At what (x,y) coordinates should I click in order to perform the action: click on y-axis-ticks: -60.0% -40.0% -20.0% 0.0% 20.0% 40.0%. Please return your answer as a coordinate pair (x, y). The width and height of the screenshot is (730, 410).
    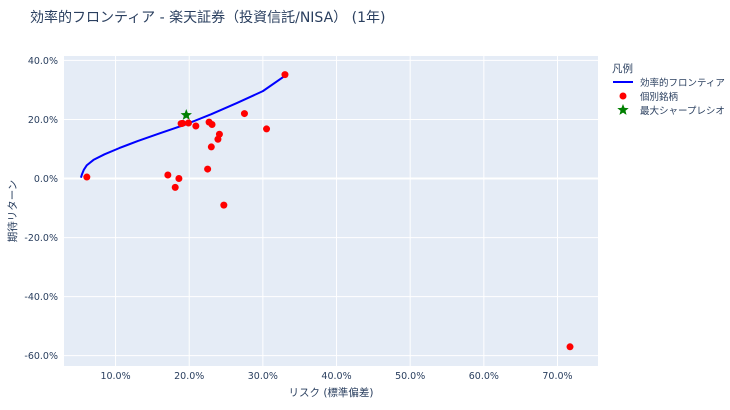
    Looking at the image, I should click on (41, 209).